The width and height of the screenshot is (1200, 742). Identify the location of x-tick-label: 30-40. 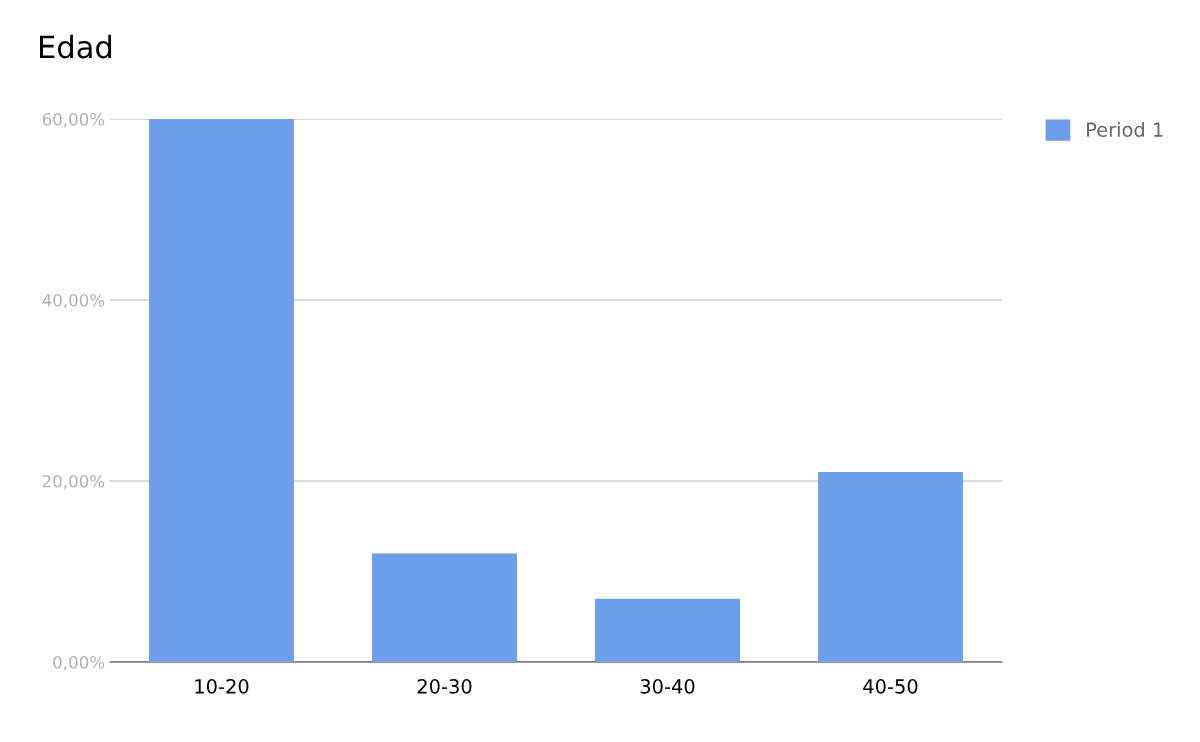
(667, 686).